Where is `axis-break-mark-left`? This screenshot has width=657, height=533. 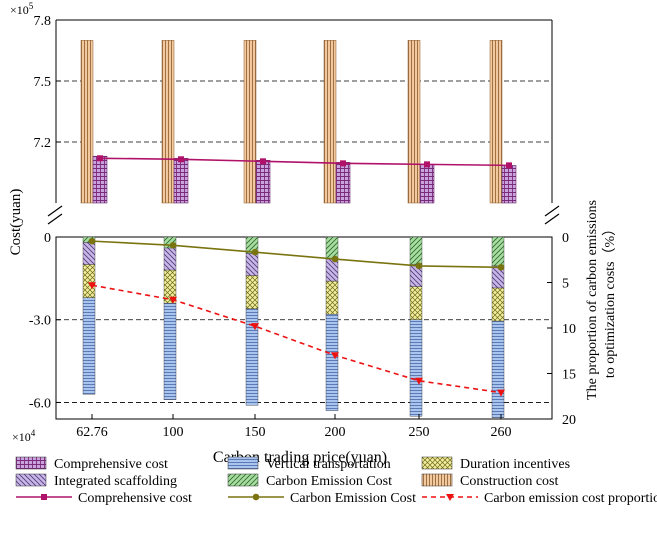 axis-break-mark-left is located at coordinates (55, 215).